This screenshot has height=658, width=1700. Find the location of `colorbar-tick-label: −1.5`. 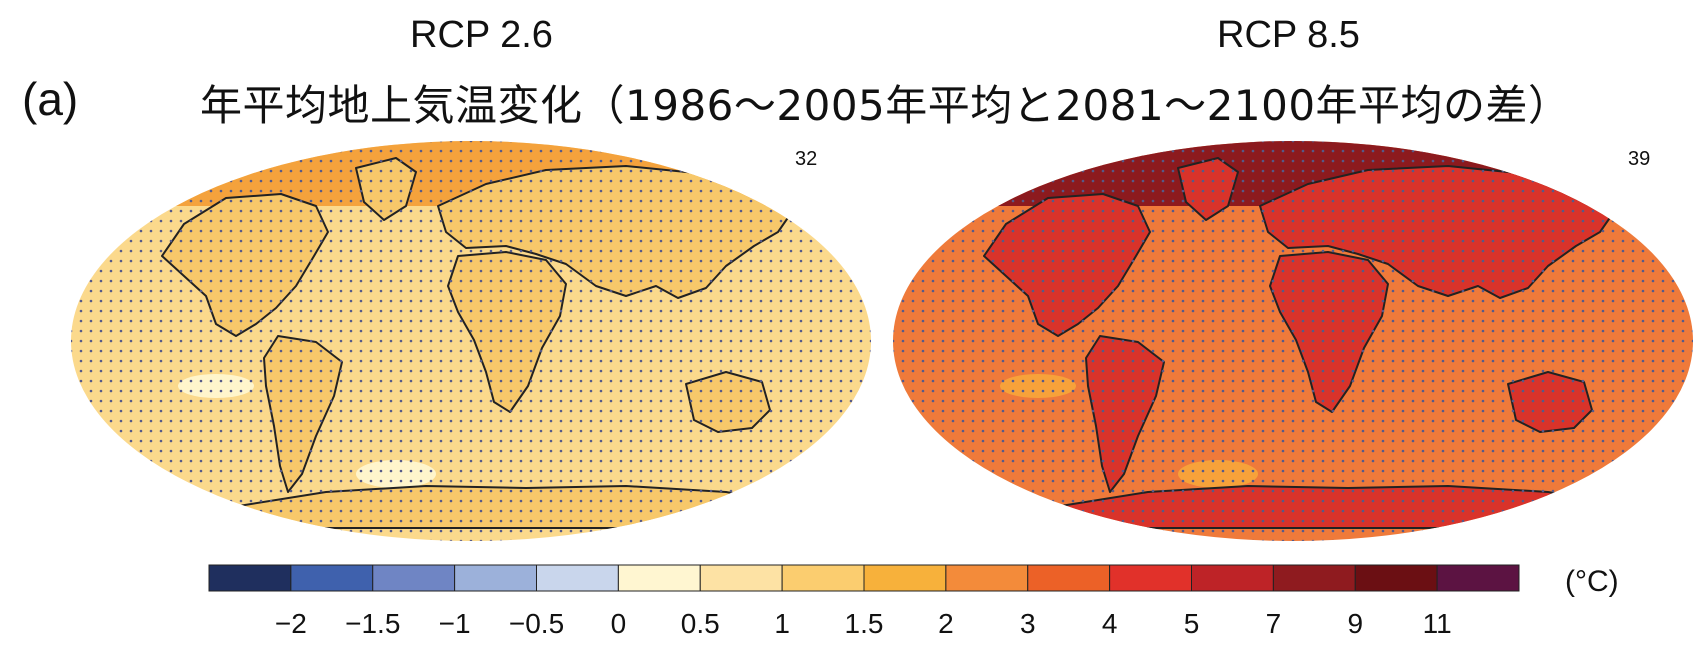

colorbar-tick-label: −1.5 is located at coordinates (373, 623).